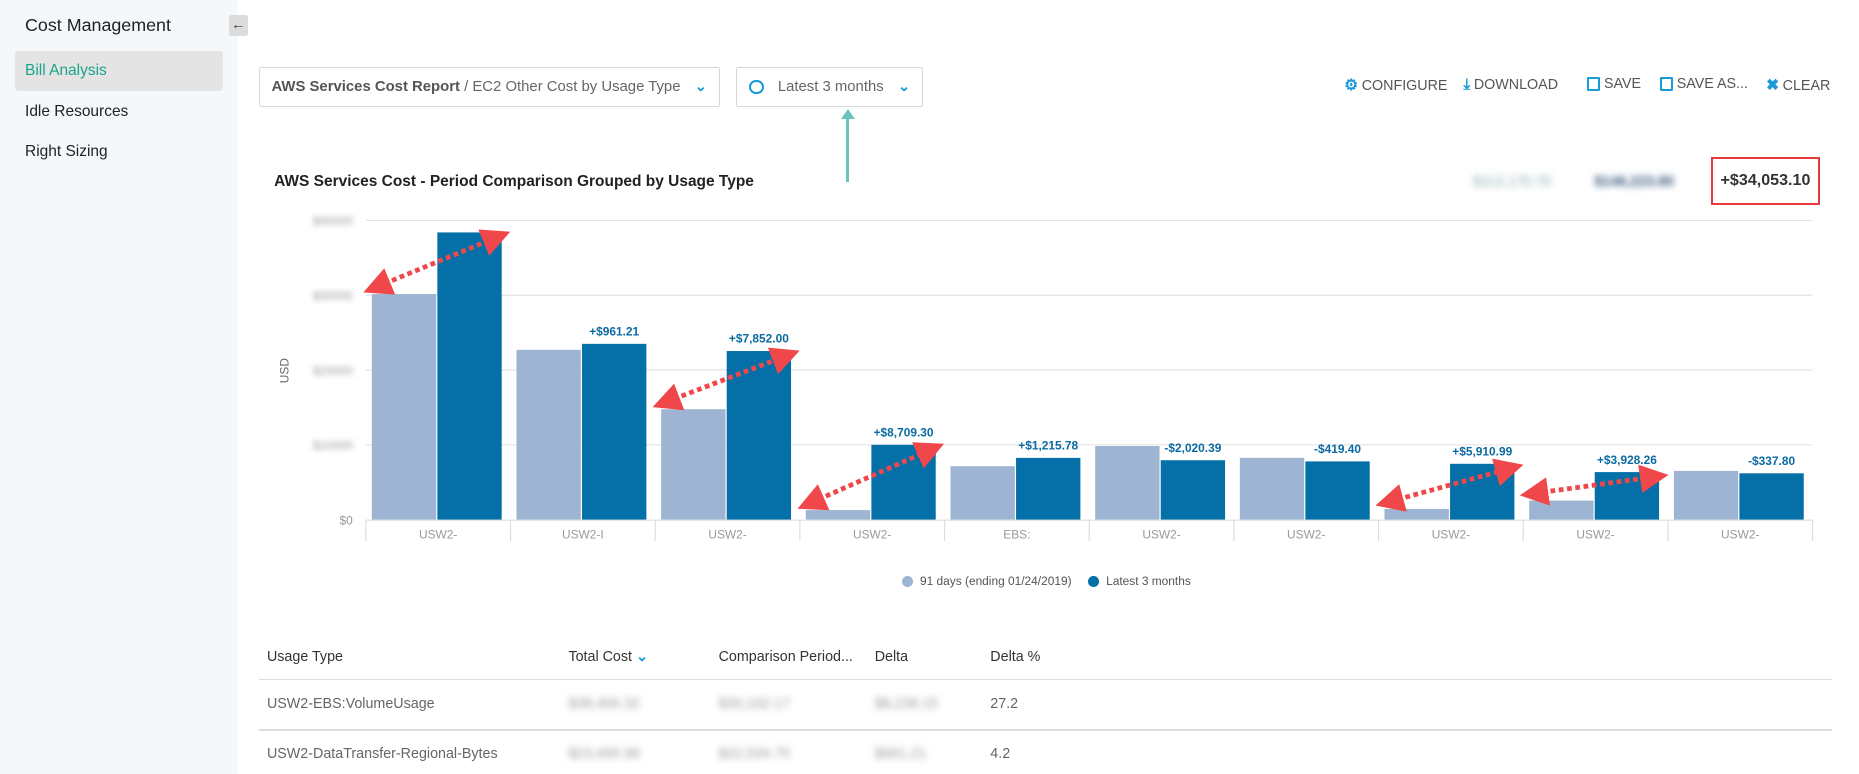 This screenshot has width=1859, height=774. Describe the element at coordinates (77, 111) in the screenshot. I see `sidebar-item-idle-resources: Idle Resources` at that location.